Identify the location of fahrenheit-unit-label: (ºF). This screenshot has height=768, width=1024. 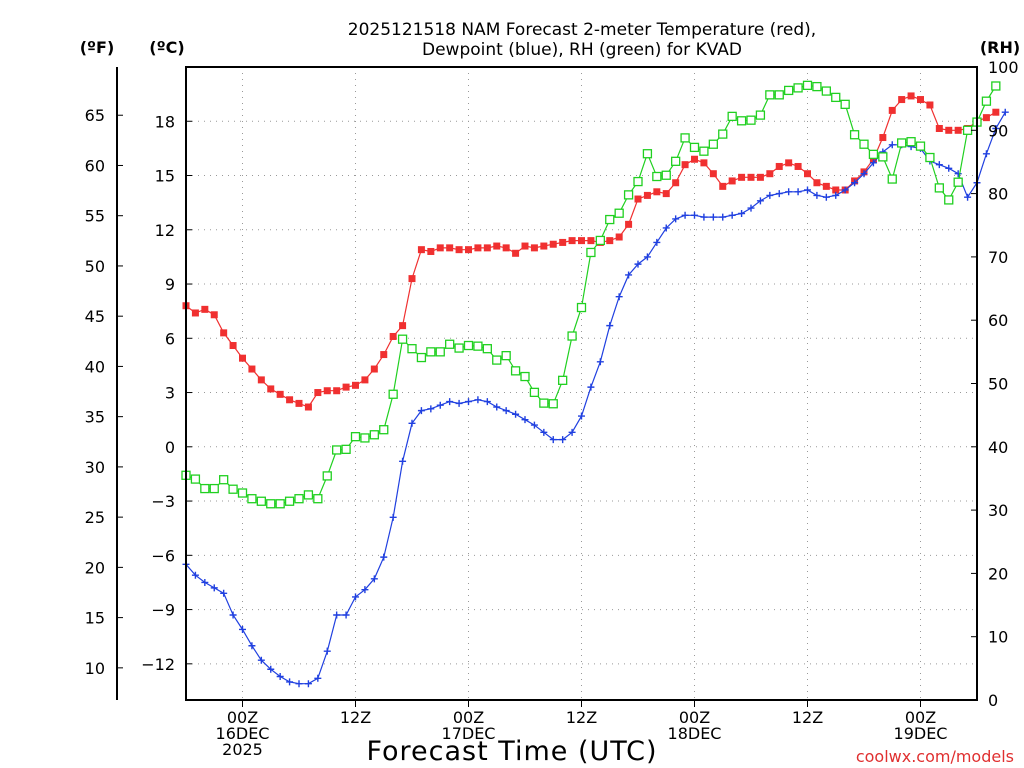
(97, 47).